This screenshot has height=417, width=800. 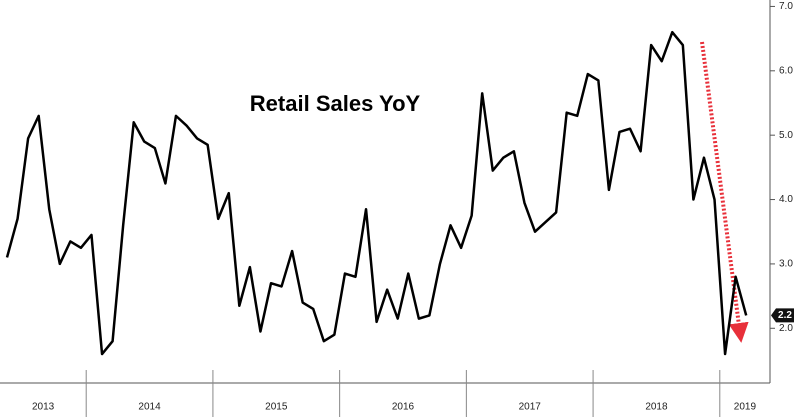 I want to click on x-tick-label: 2017, so click(x=530, y=407).